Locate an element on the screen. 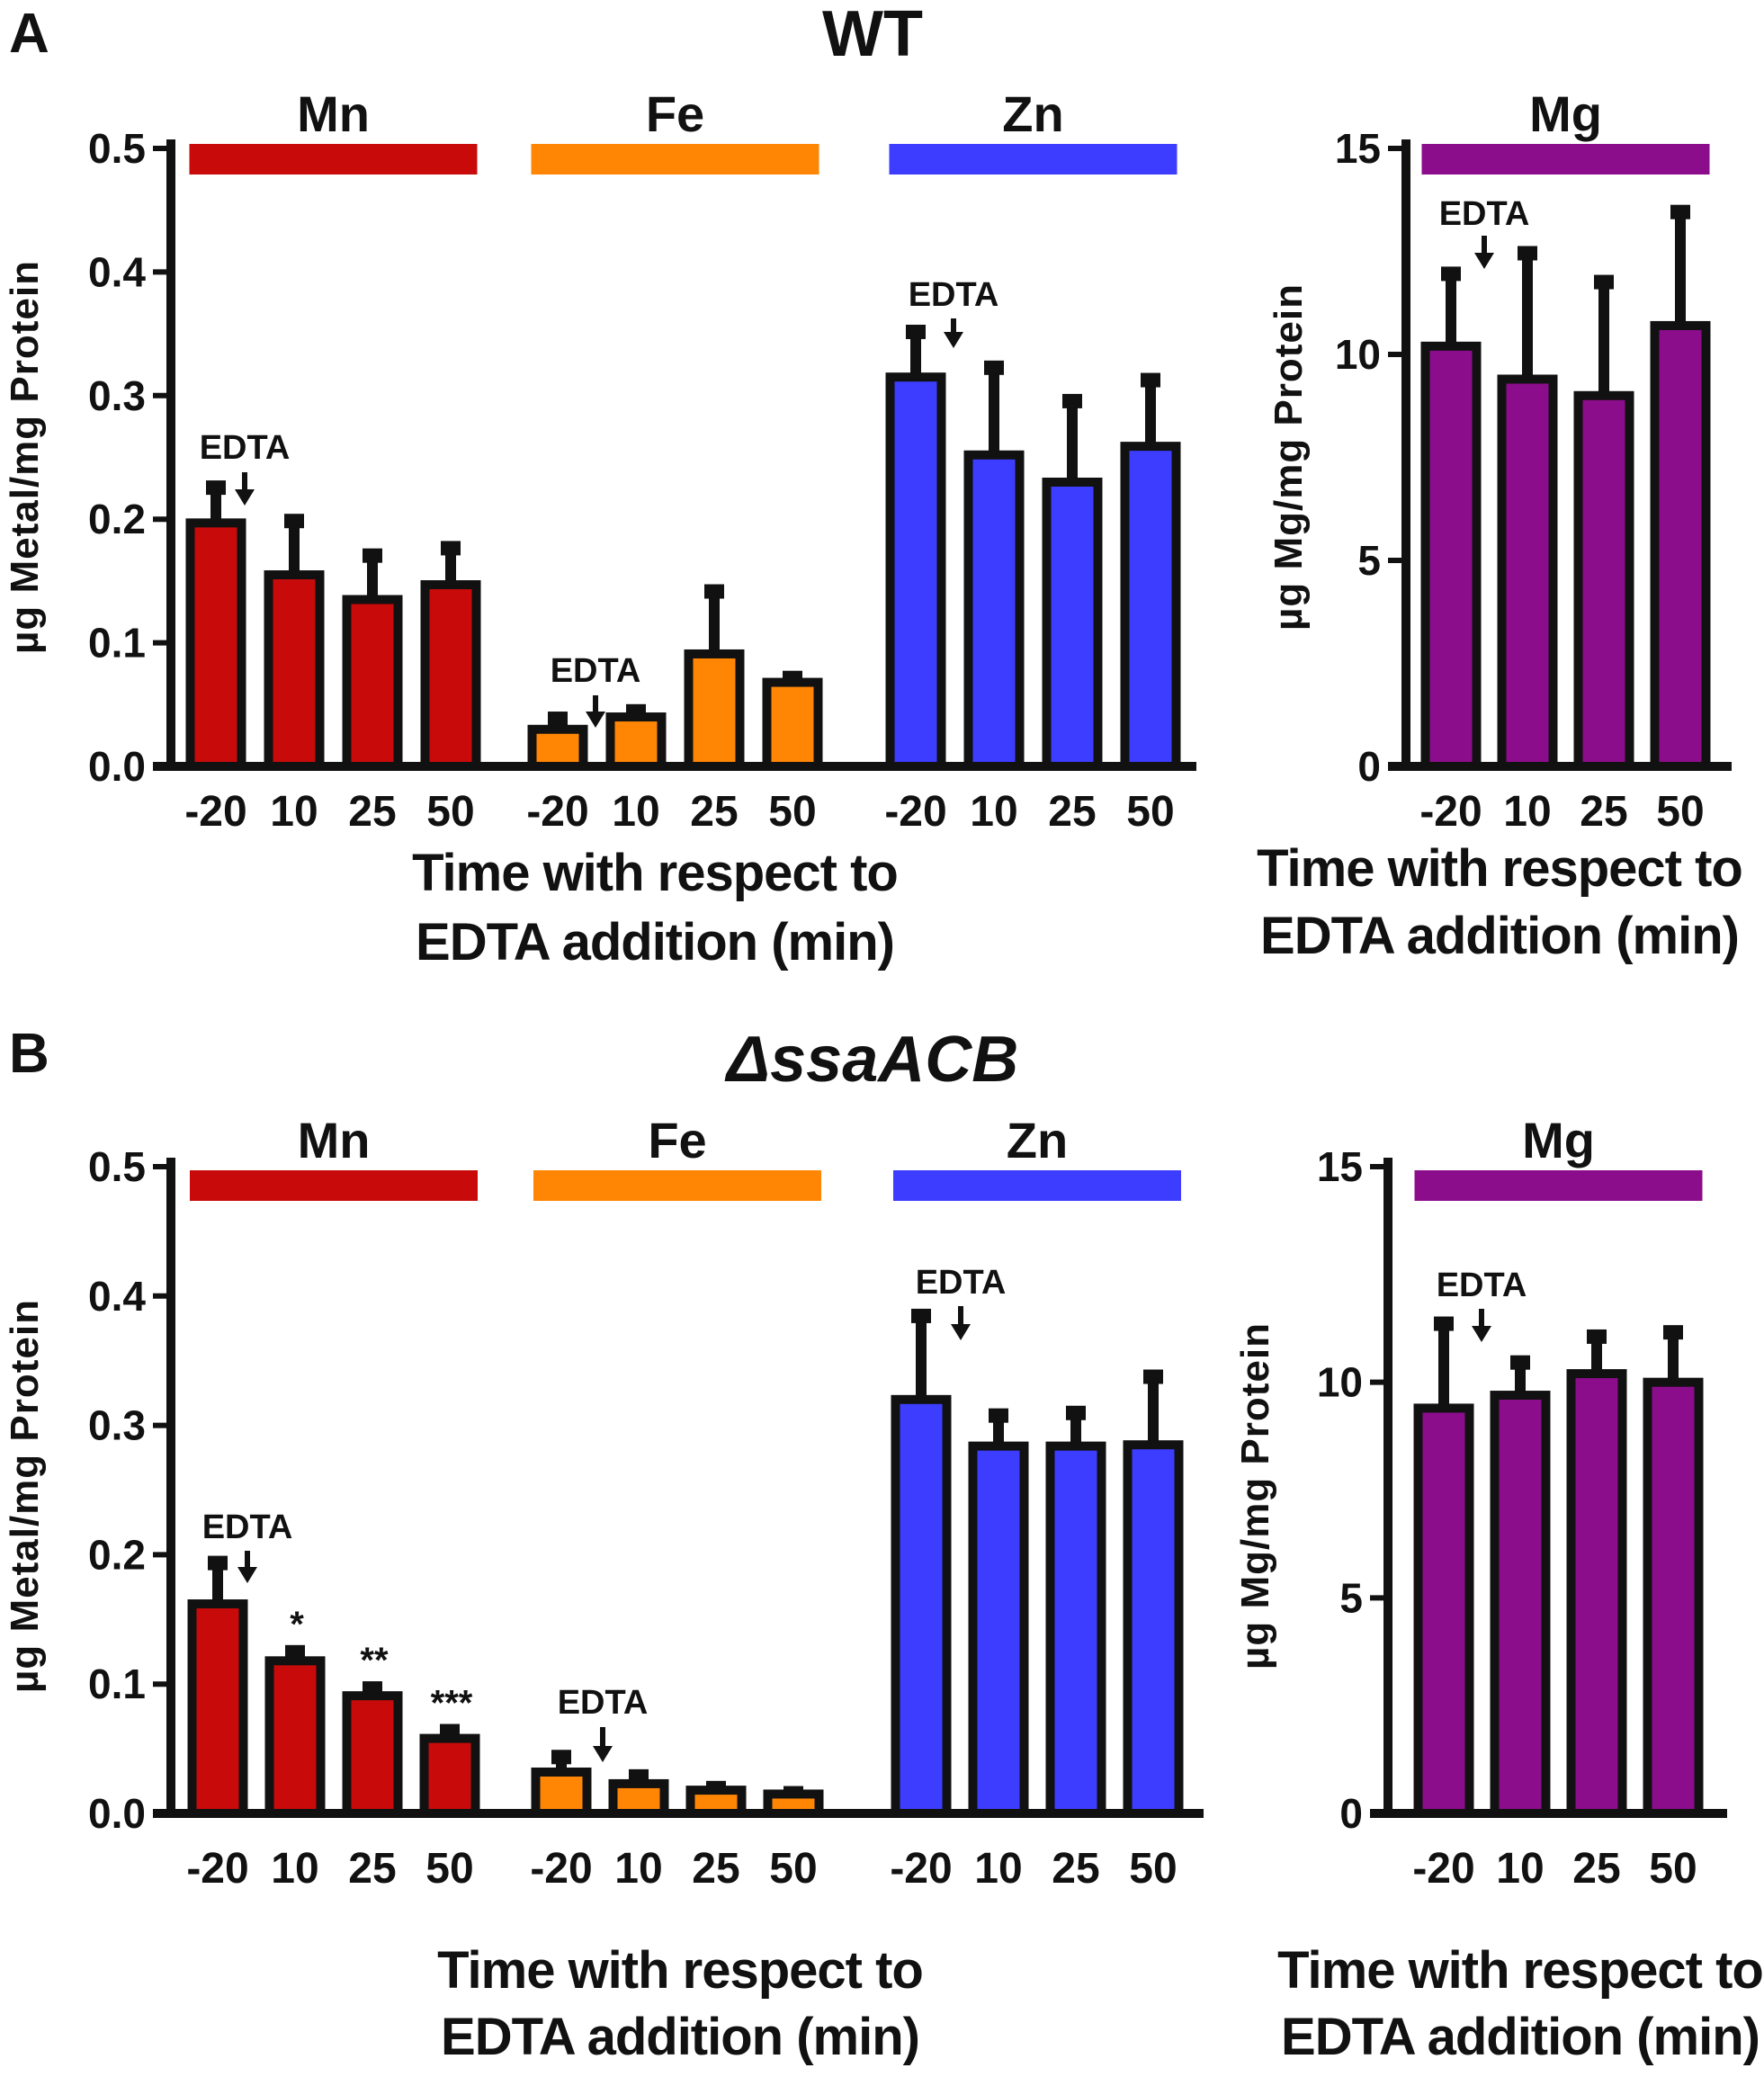 The width and height of the screenshot is (1764, 2077). panel-b-title: ΔssaACB is located at coordinates (871, 1060).